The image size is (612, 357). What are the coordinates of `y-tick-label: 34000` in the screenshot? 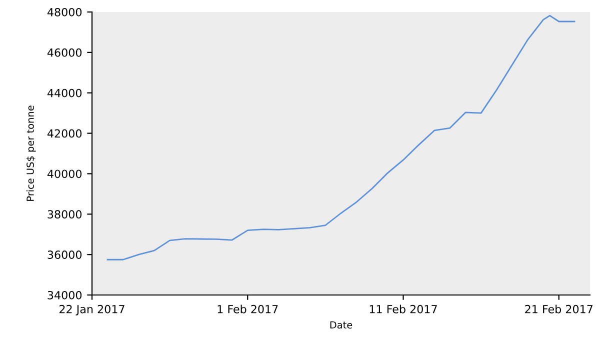 It's located at (65, 295).